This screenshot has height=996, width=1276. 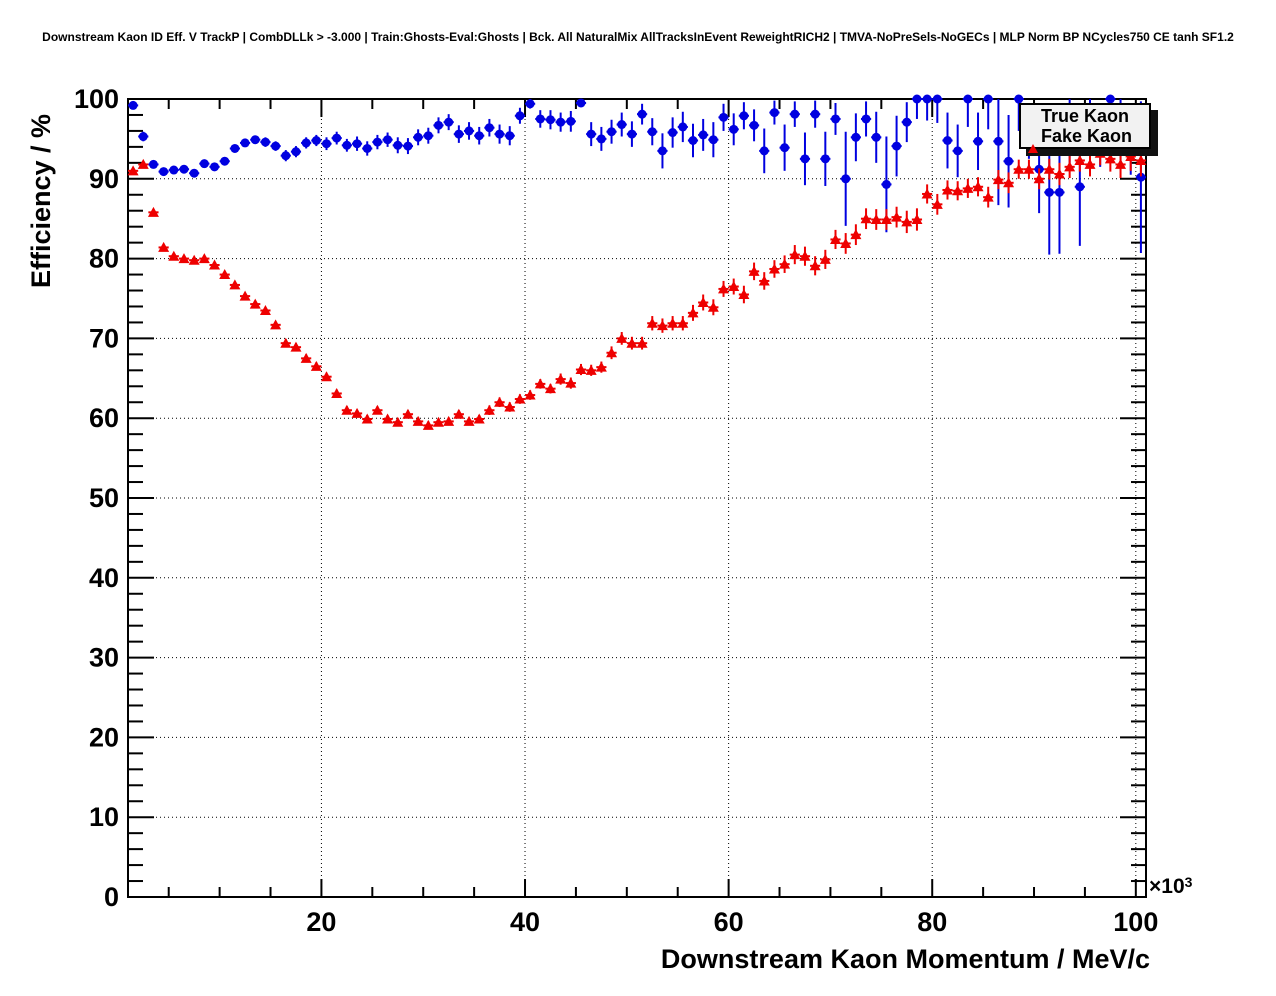 What do you see at coordinates (729, 922) in the screenshot?
I see `x-tick-label: 60` at bounding box center [729, 922].